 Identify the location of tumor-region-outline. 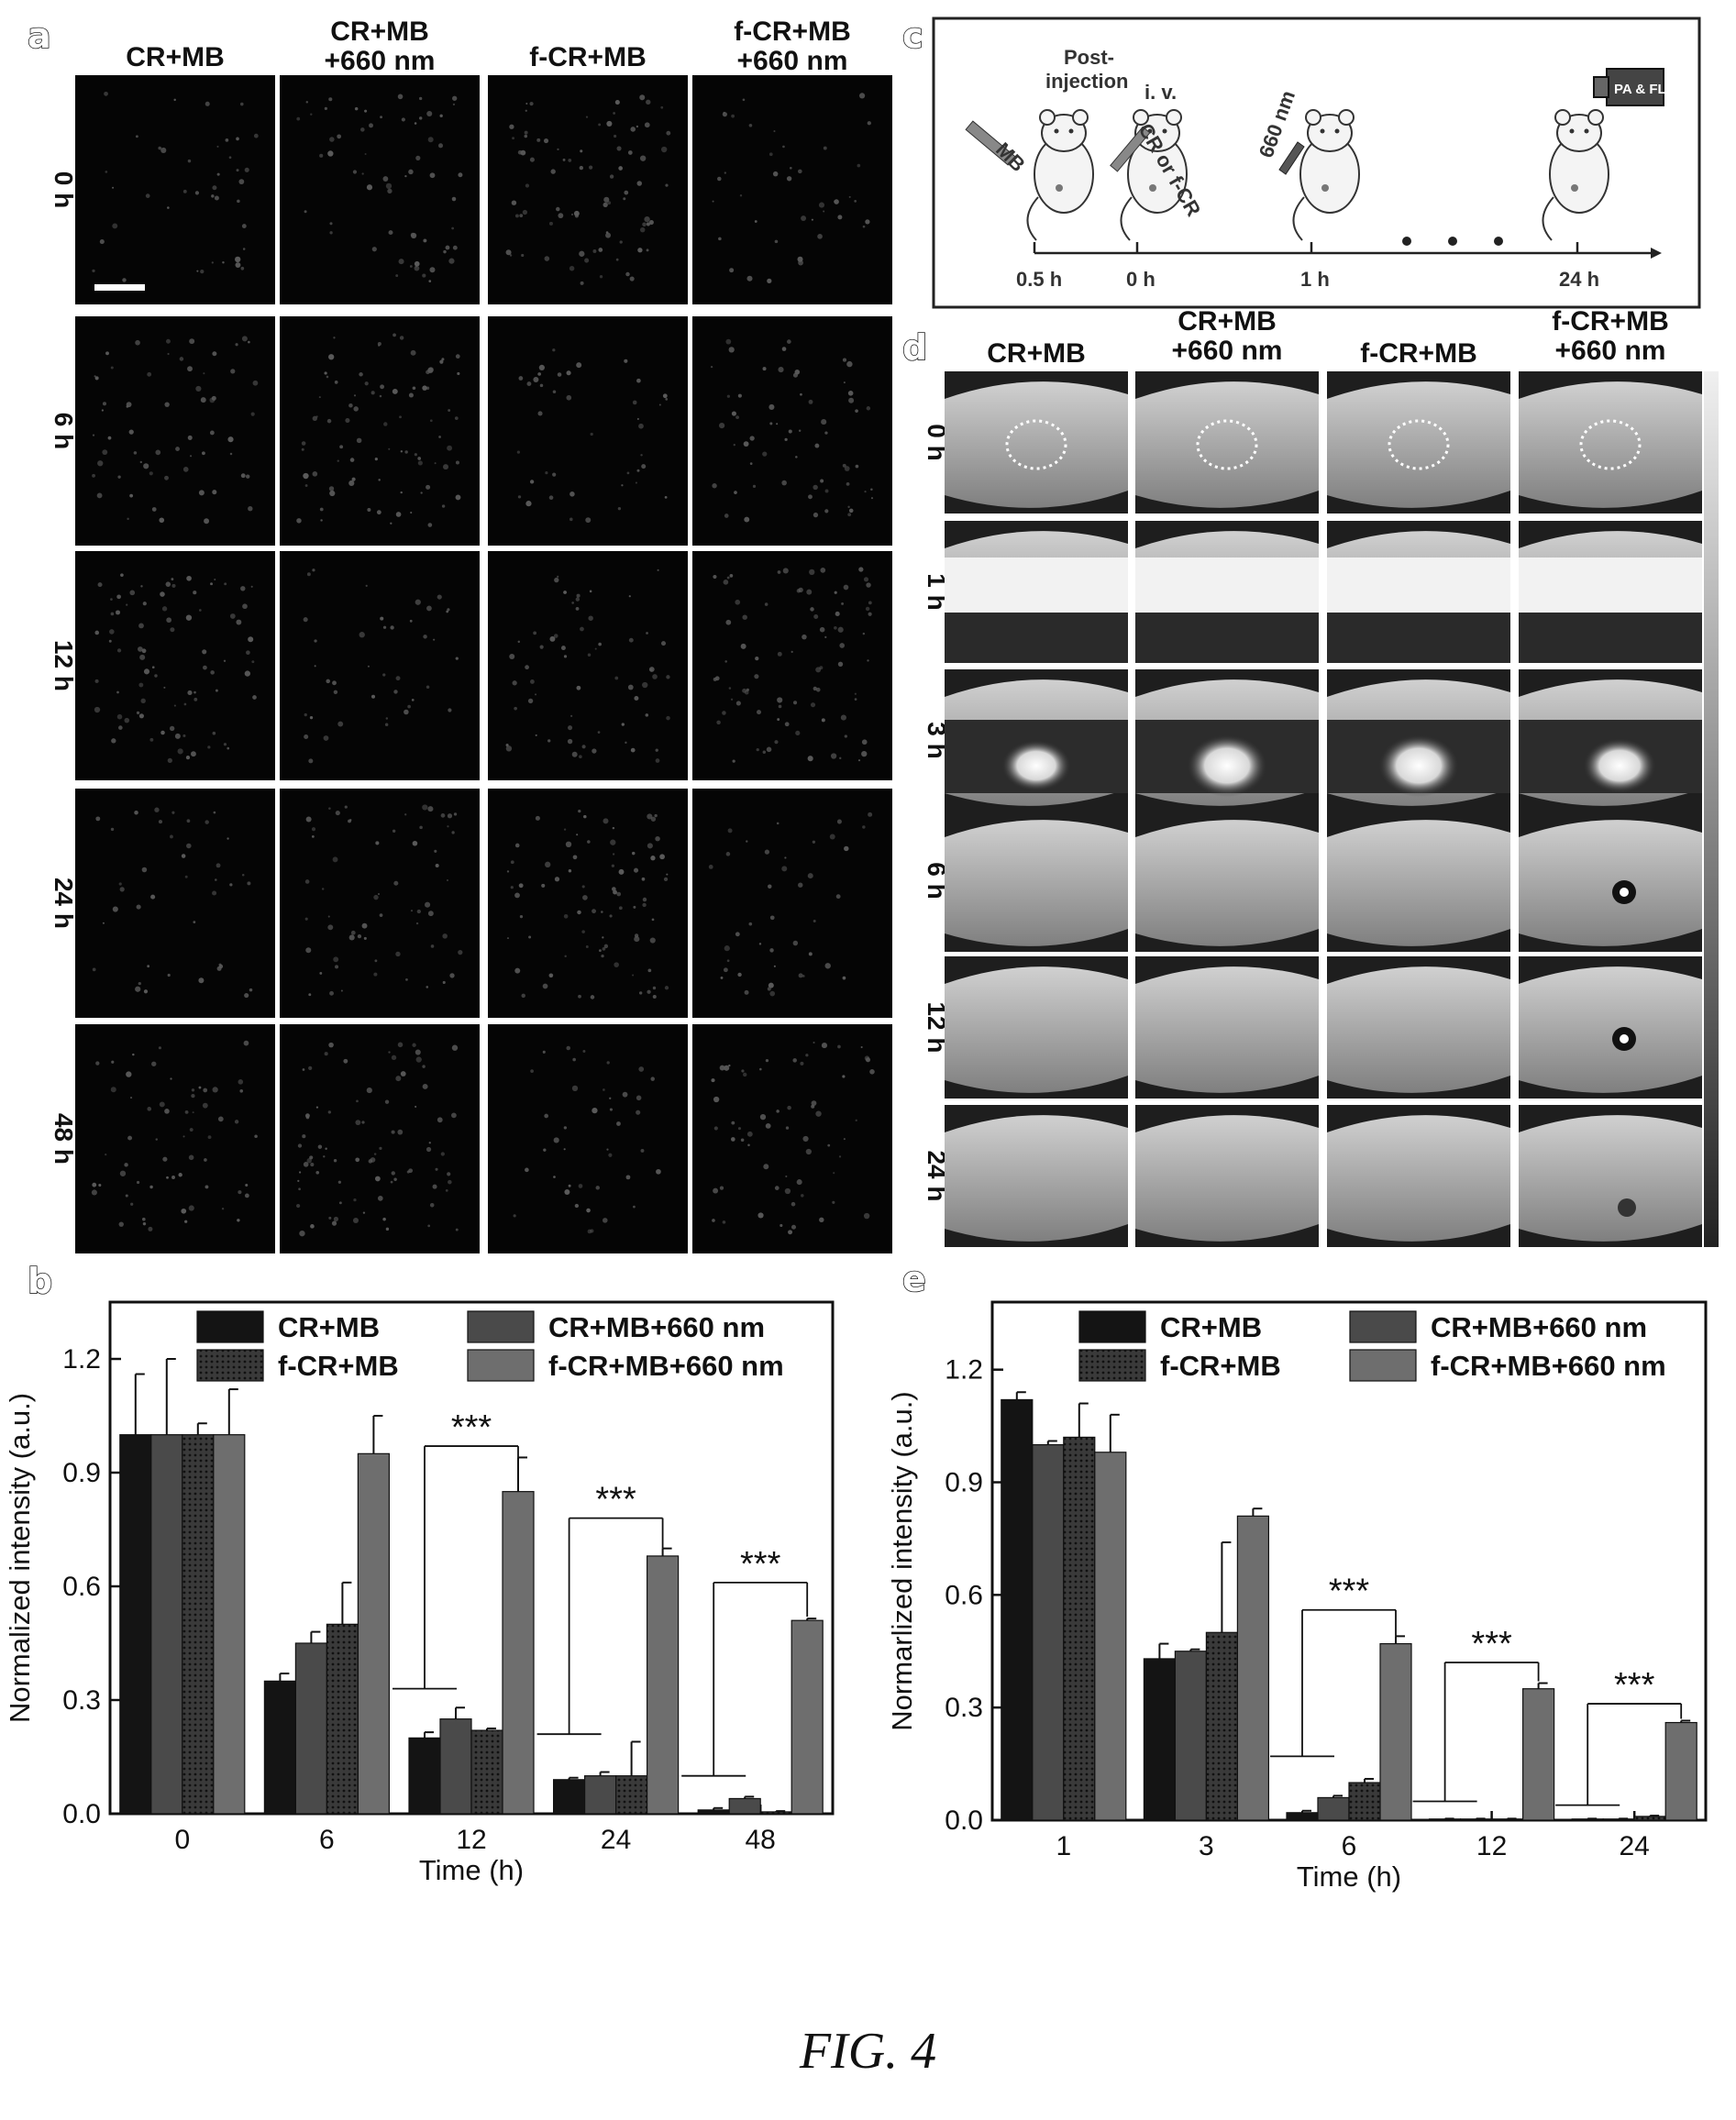
(1419, 444).